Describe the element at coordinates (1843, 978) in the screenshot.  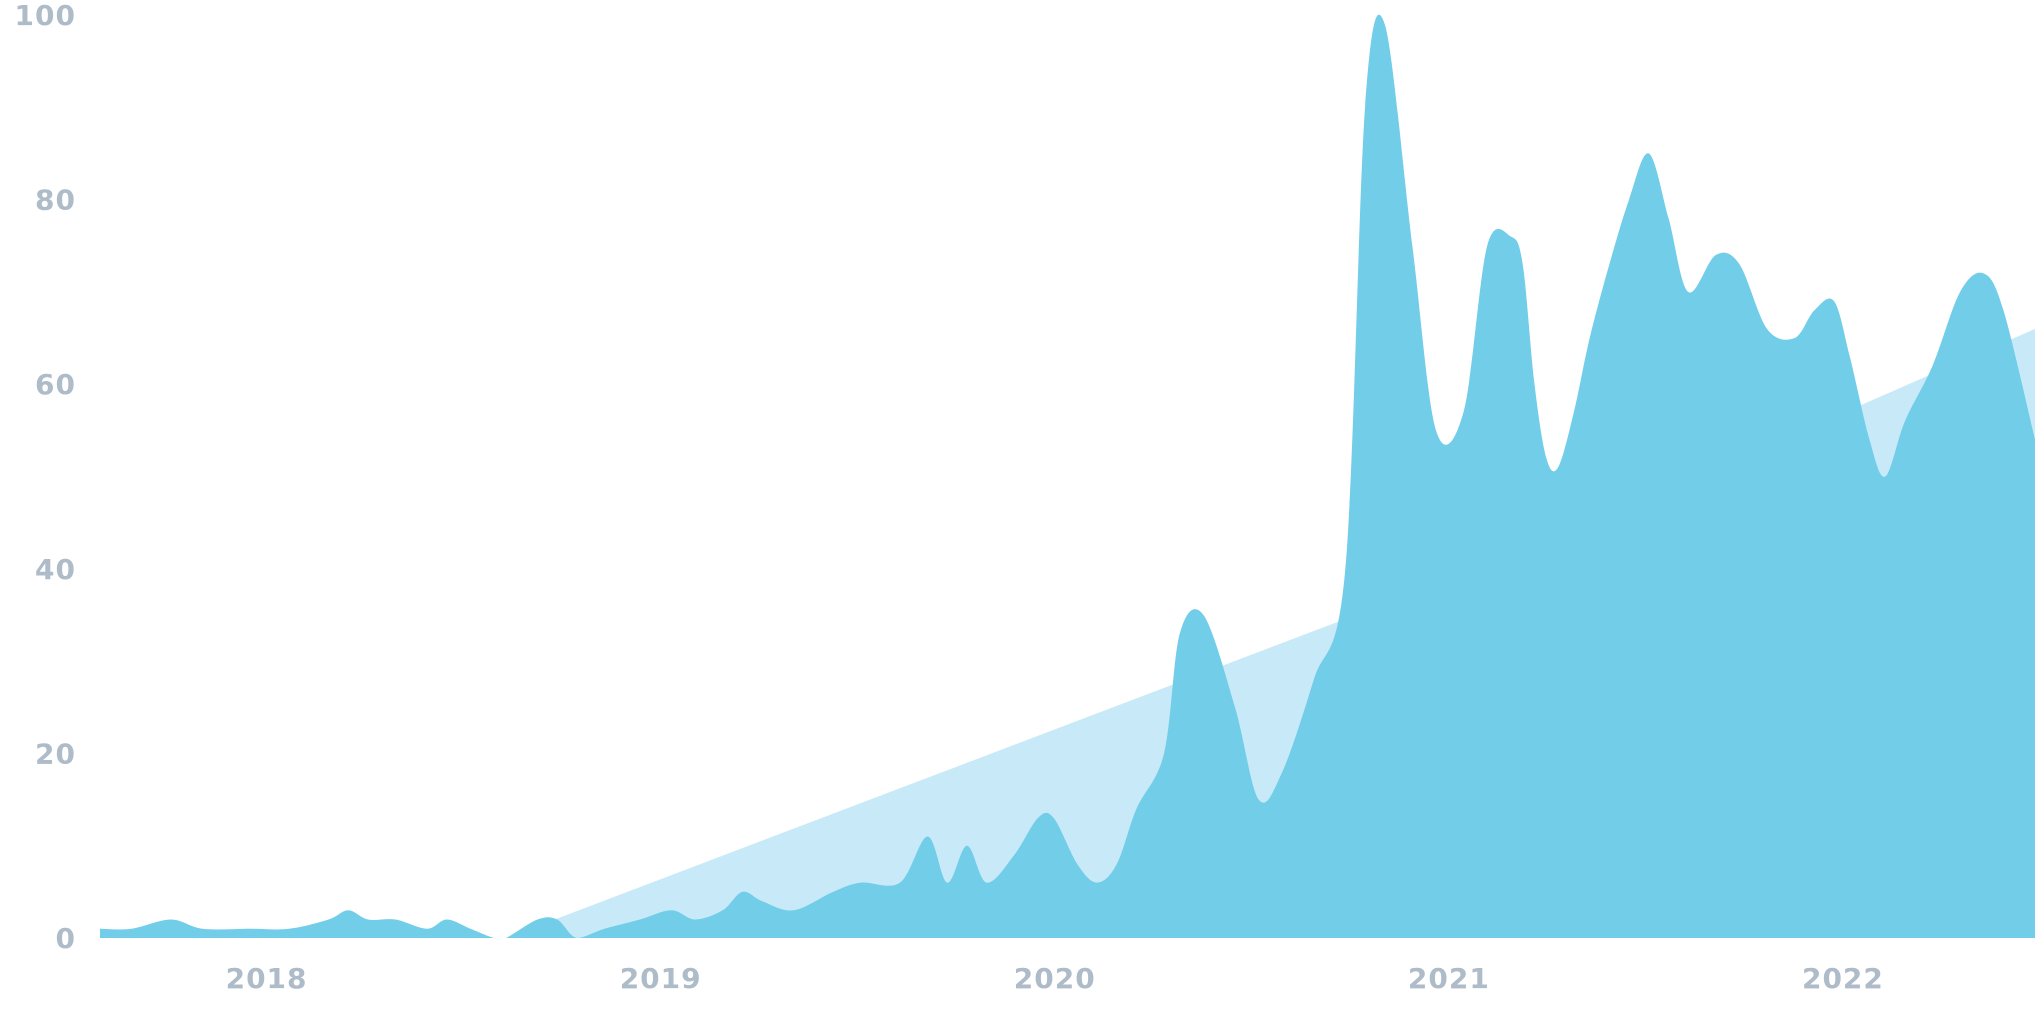
I see `x-tick-label: 2022` at that location.